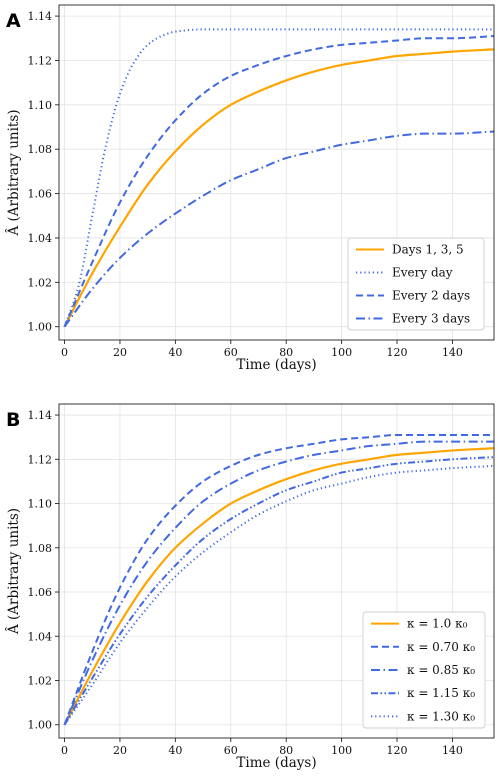 This screenshot has width=498, height=781. Describe the element at coordinates (428, 250) in the screenshot. I see `legend-entry: Days 1, 3, 5` at that location.